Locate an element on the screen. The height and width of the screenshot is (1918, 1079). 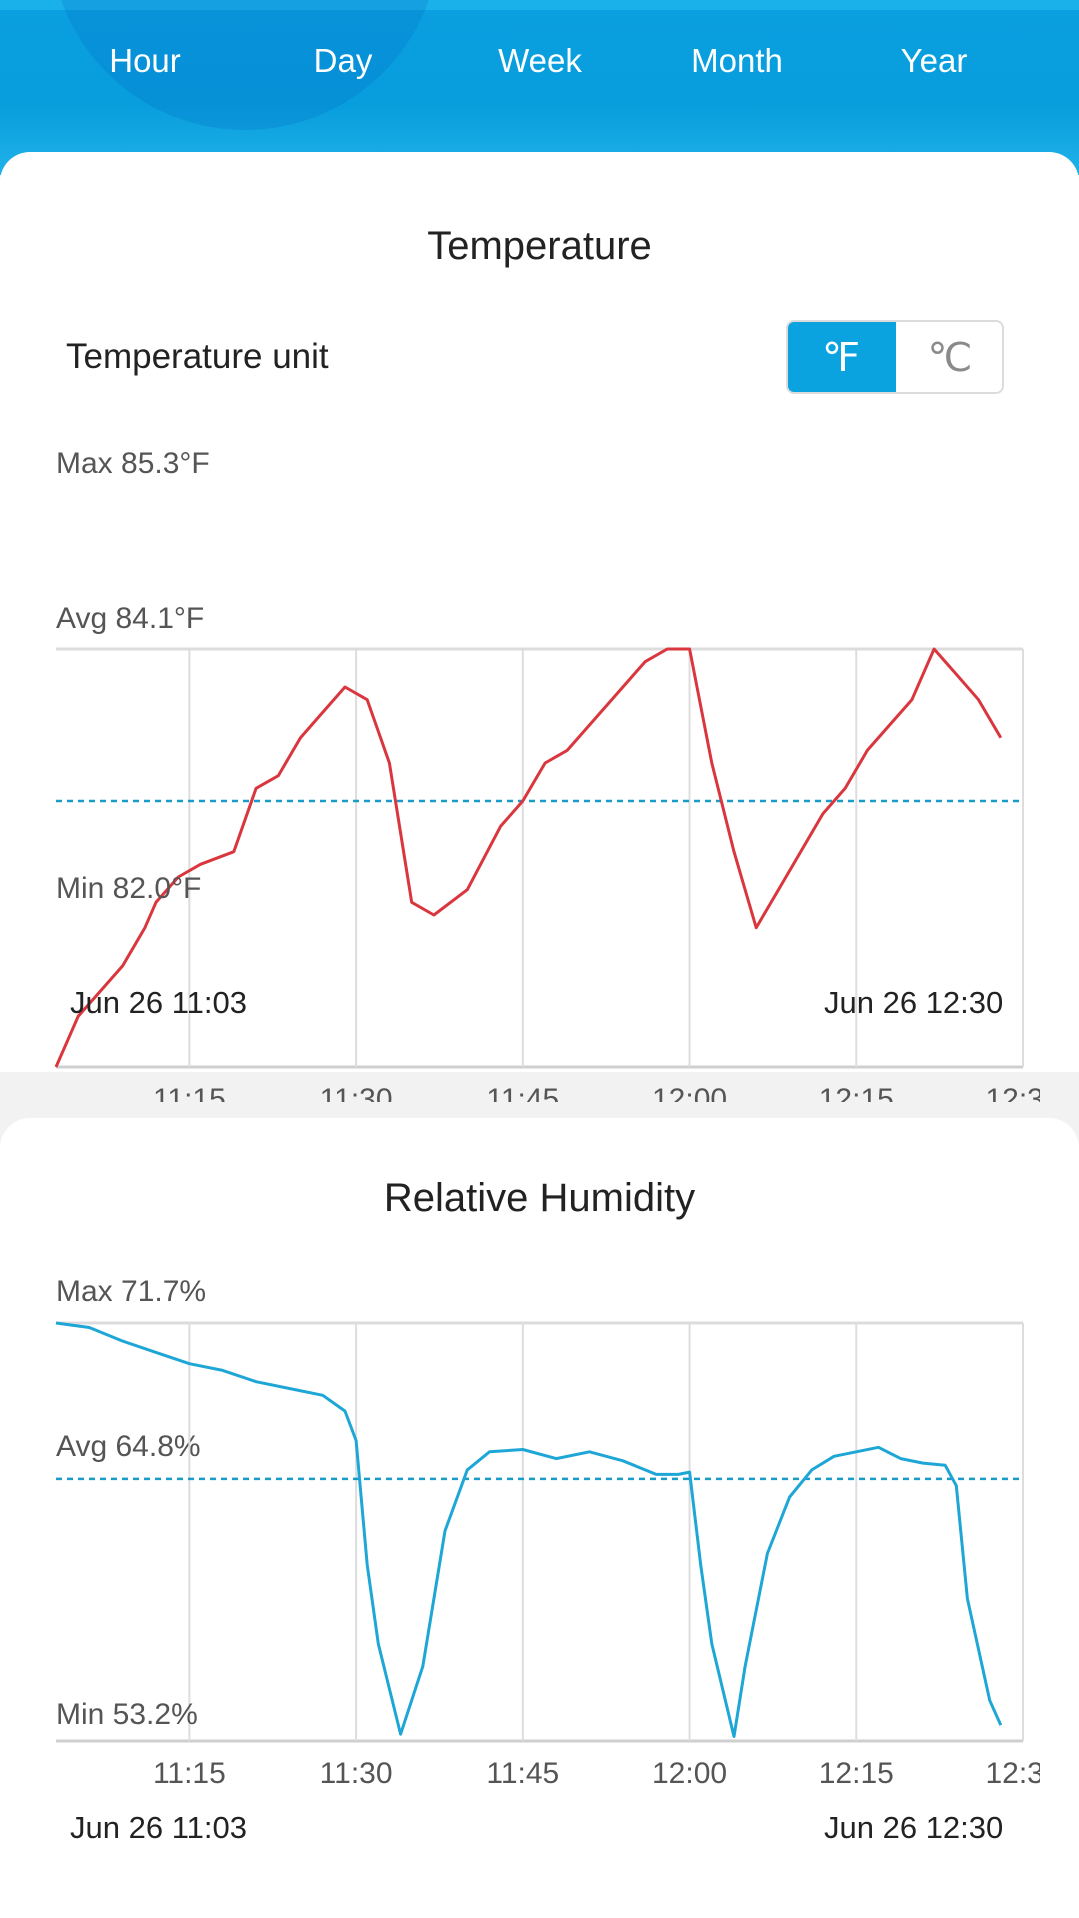
humidity-x-tick-label: 11:15 is located at coordinates (189, 1773).